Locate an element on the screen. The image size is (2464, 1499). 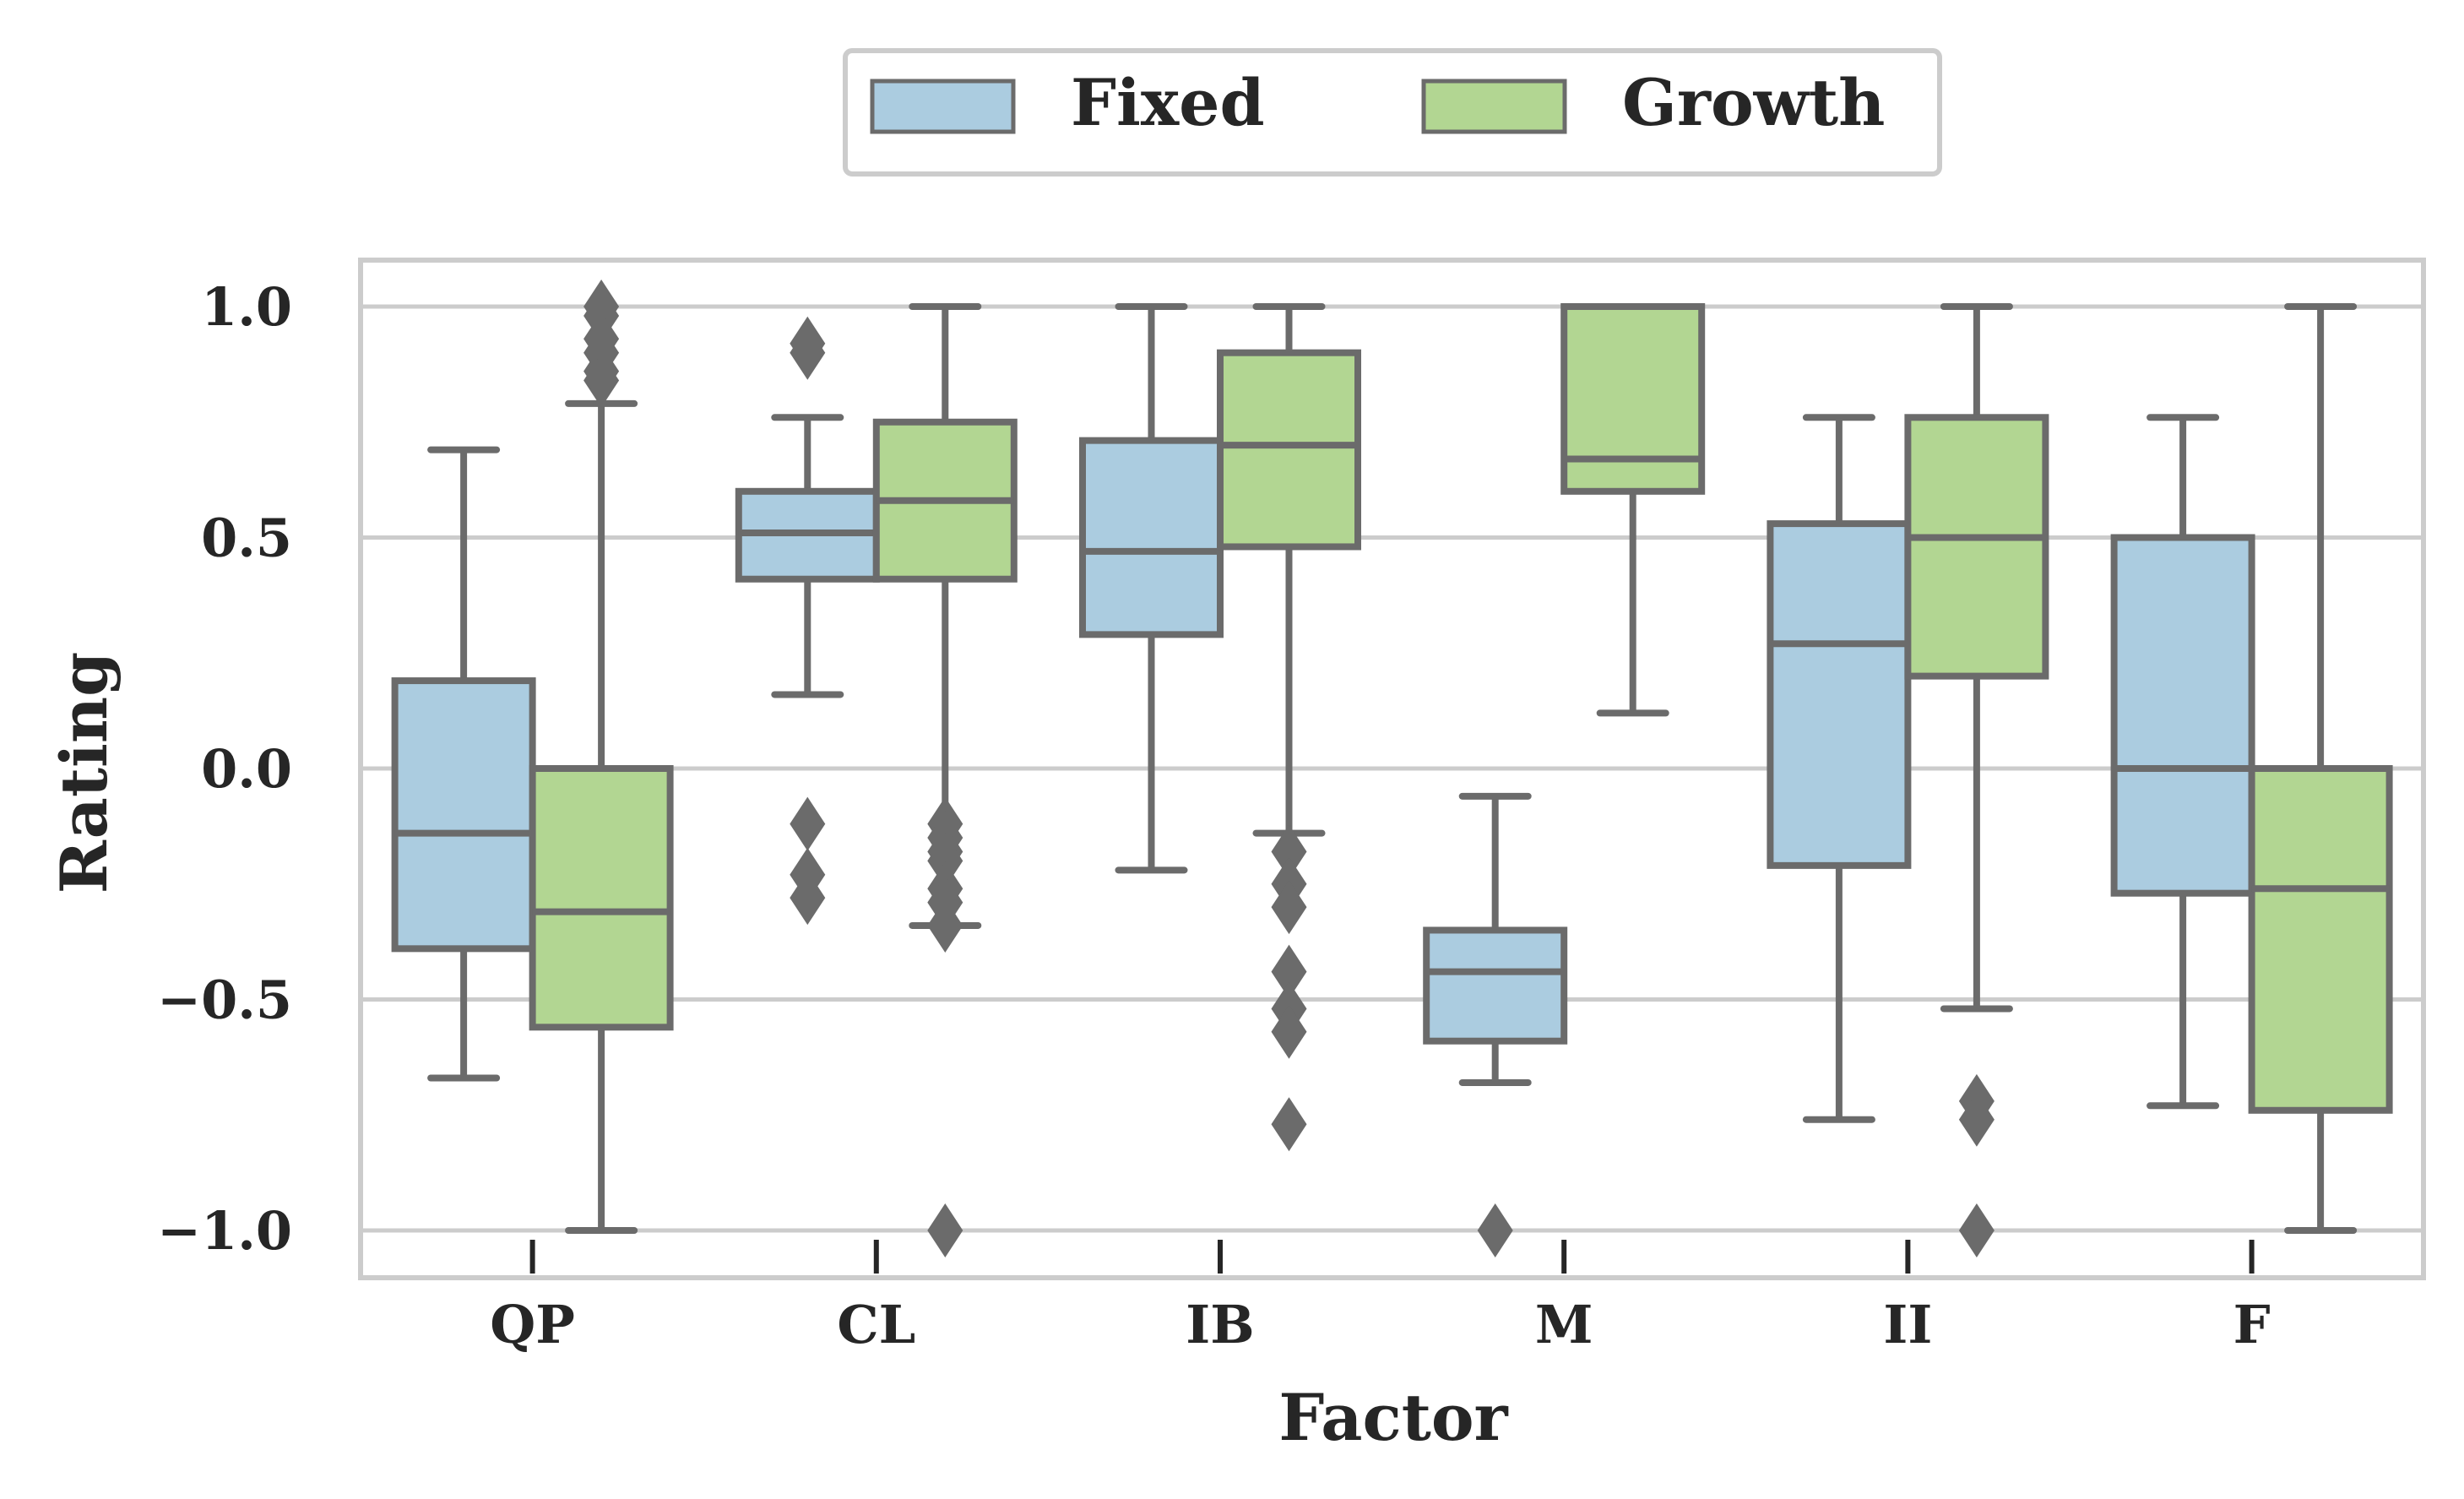
box-fixed-qp is located at coordinates (463, 764).